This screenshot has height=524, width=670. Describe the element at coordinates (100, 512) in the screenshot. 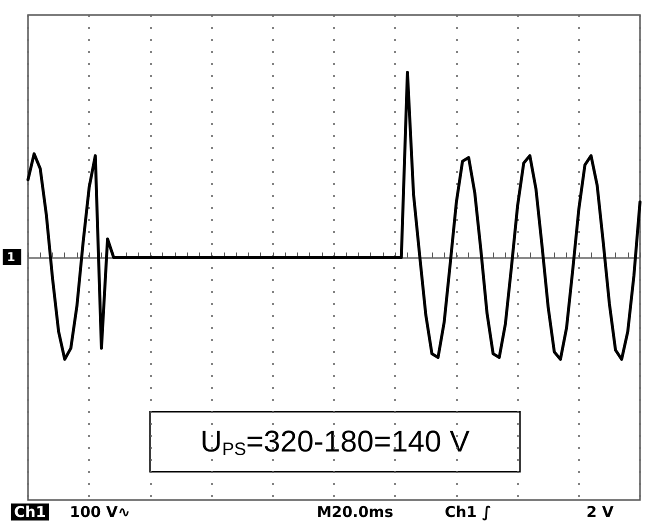

I see `text: 100 V∿` at that location.